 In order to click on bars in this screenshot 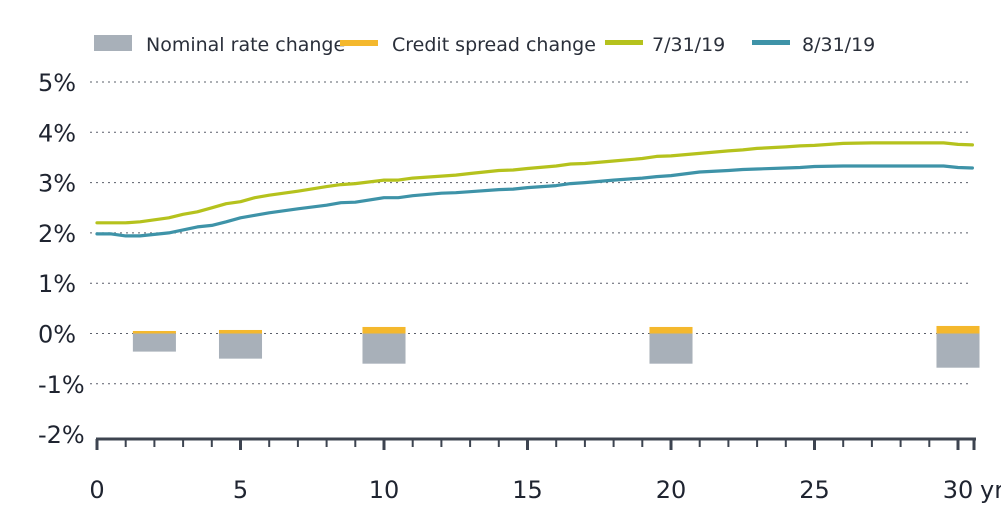, I will do `click(556, 346)`.